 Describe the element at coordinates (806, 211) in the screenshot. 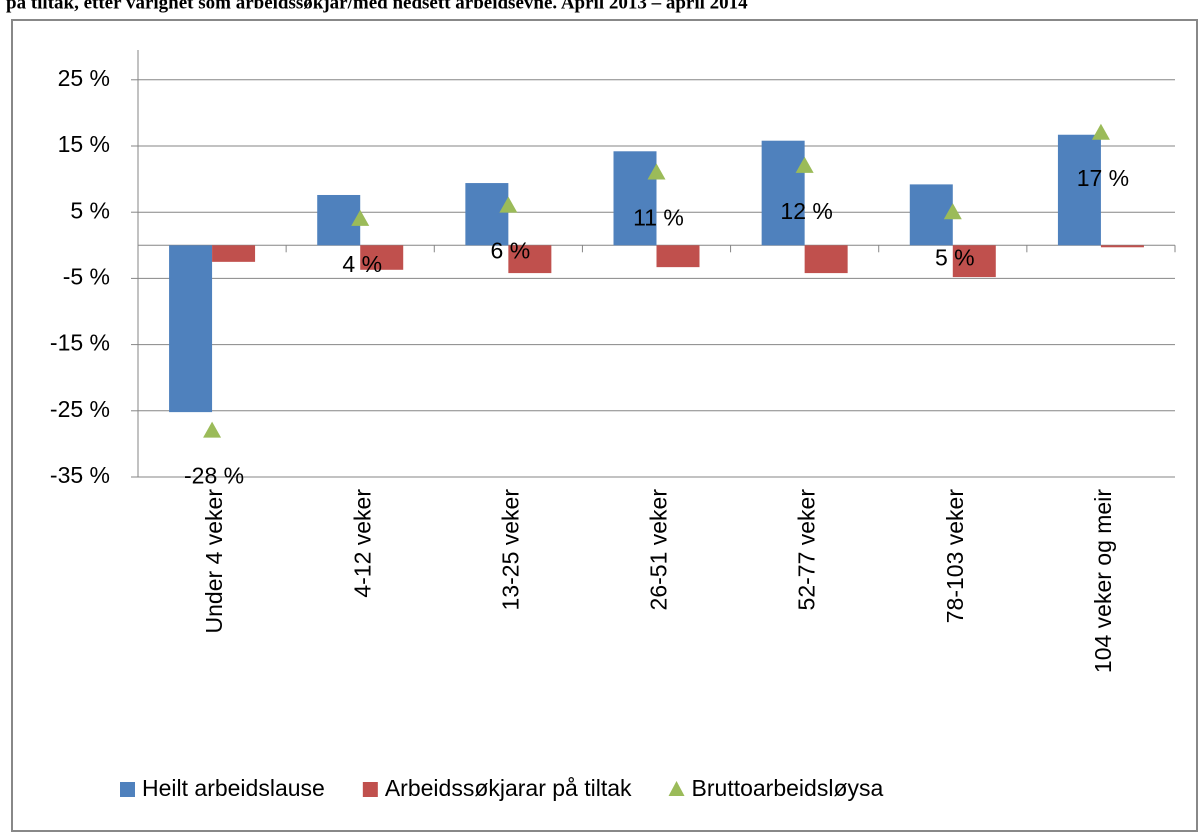

I see `data-label: 12 %` at that location.